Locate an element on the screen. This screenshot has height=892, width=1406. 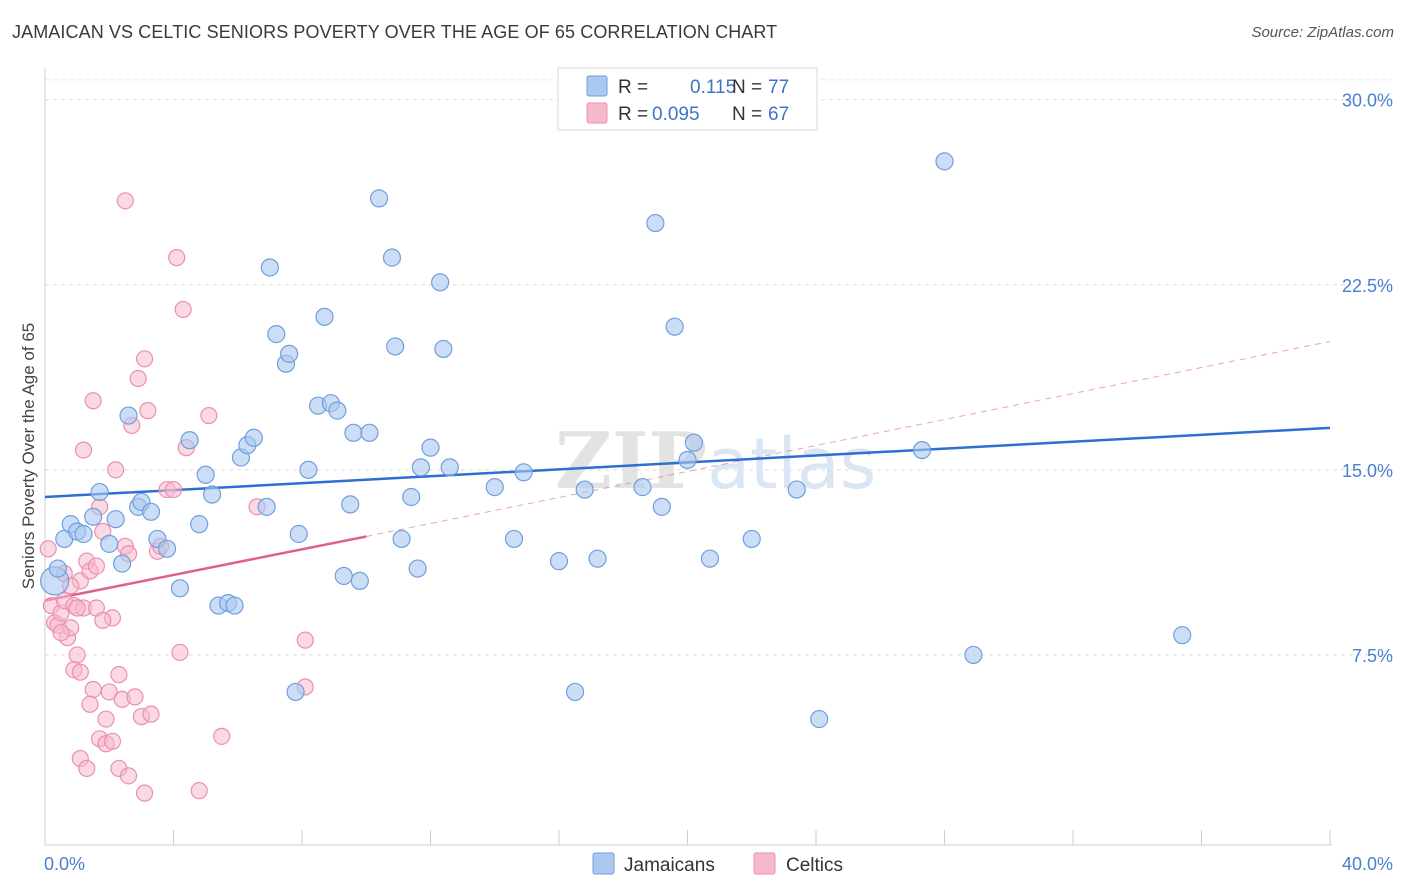
legend-r-value-celtics: 0.095 is located at coordinates (676, 114).